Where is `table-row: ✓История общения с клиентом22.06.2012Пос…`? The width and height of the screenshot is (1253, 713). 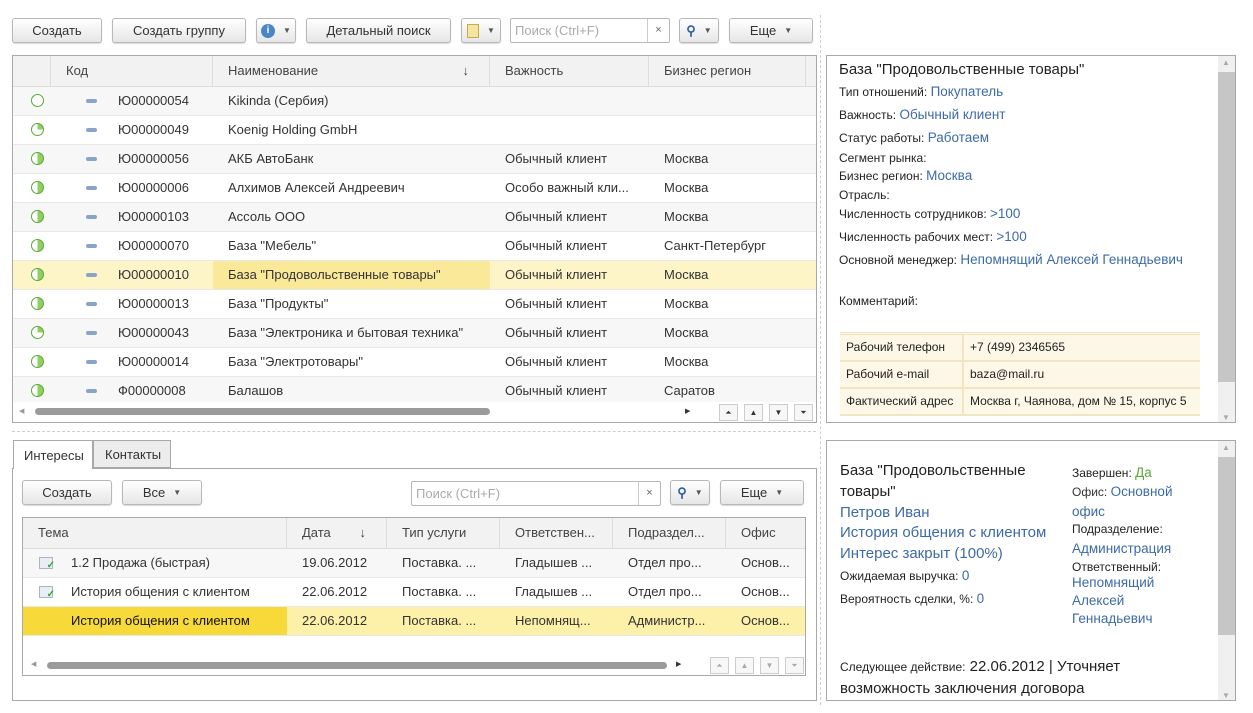 table-row: ✓История общения с клиентом22.06.2012Пос… is located at coordinates (414, 621).